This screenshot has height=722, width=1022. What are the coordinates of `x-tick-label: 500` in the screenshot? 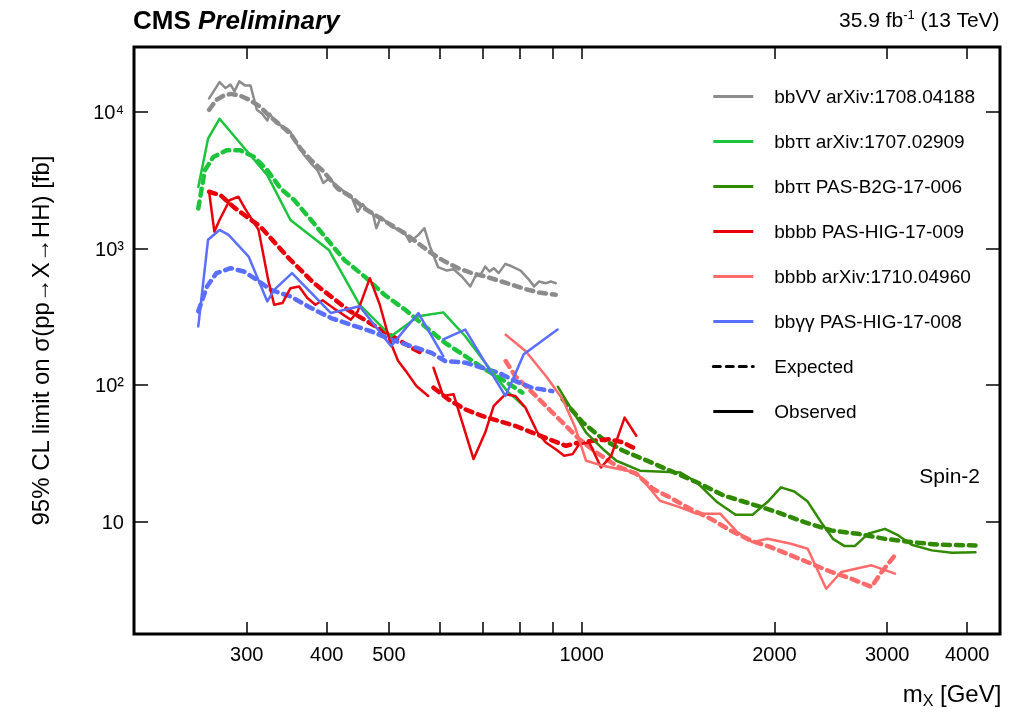 It's located at (389, 654).